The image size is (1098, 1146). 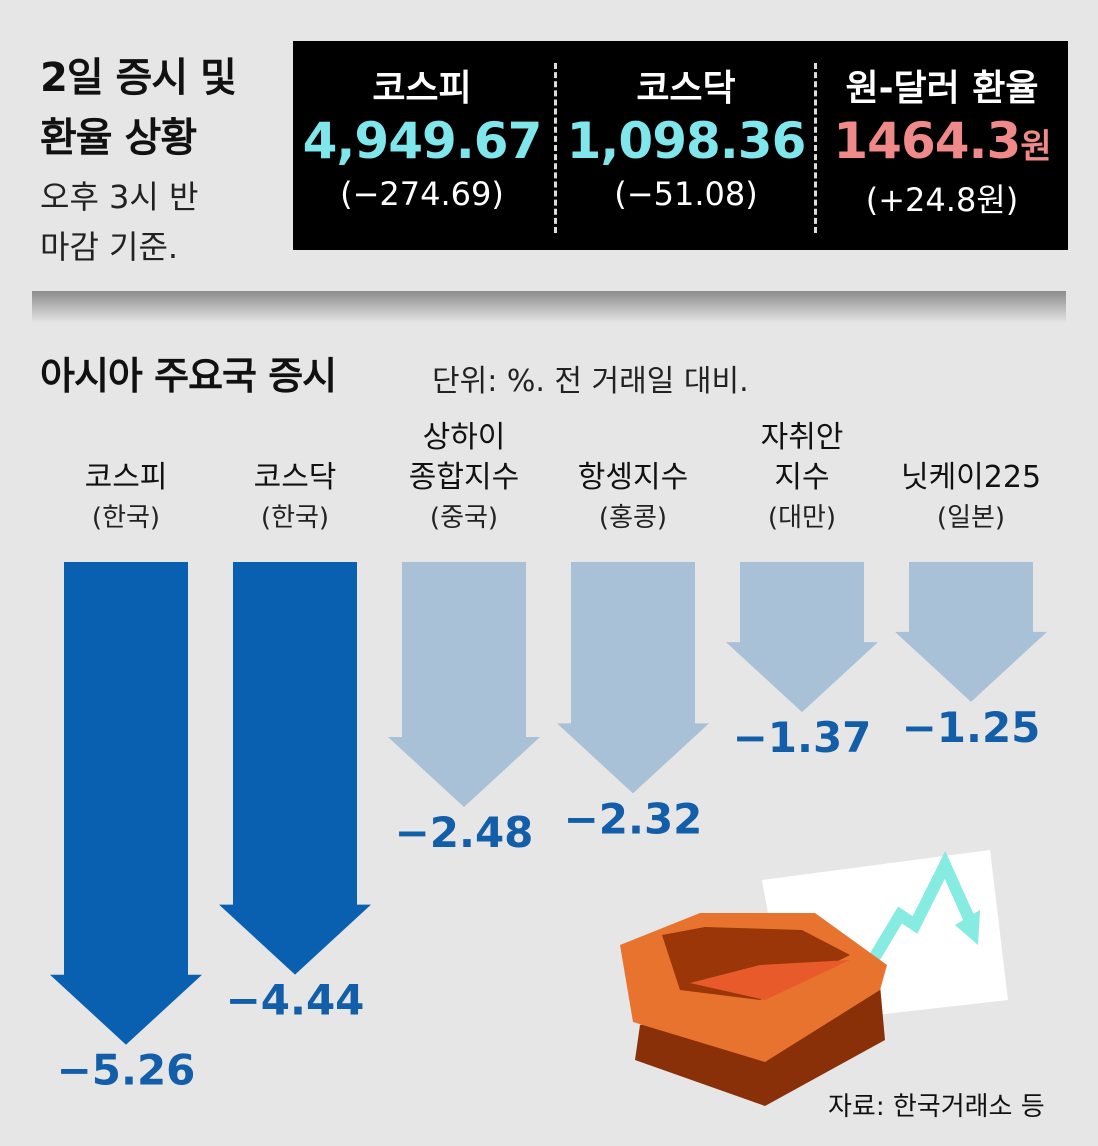 I want to click on category-label: 항셍지수 (홍콩), so click(x=633, y=498).